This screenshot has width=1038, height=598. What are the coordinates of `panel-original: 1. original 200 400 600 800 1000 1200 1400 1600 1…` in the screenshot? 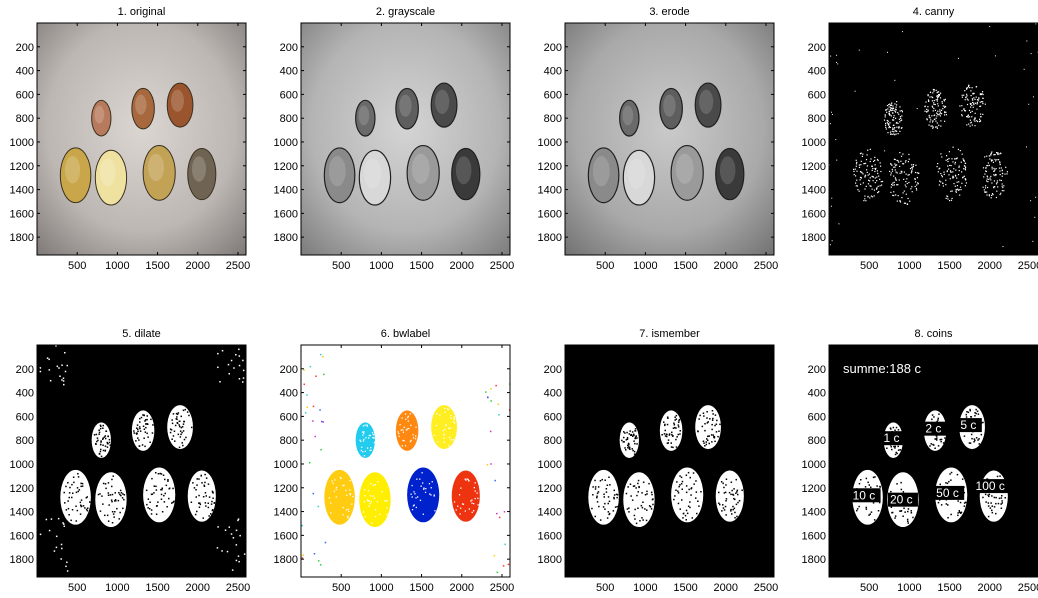 It's located at (130, 139).